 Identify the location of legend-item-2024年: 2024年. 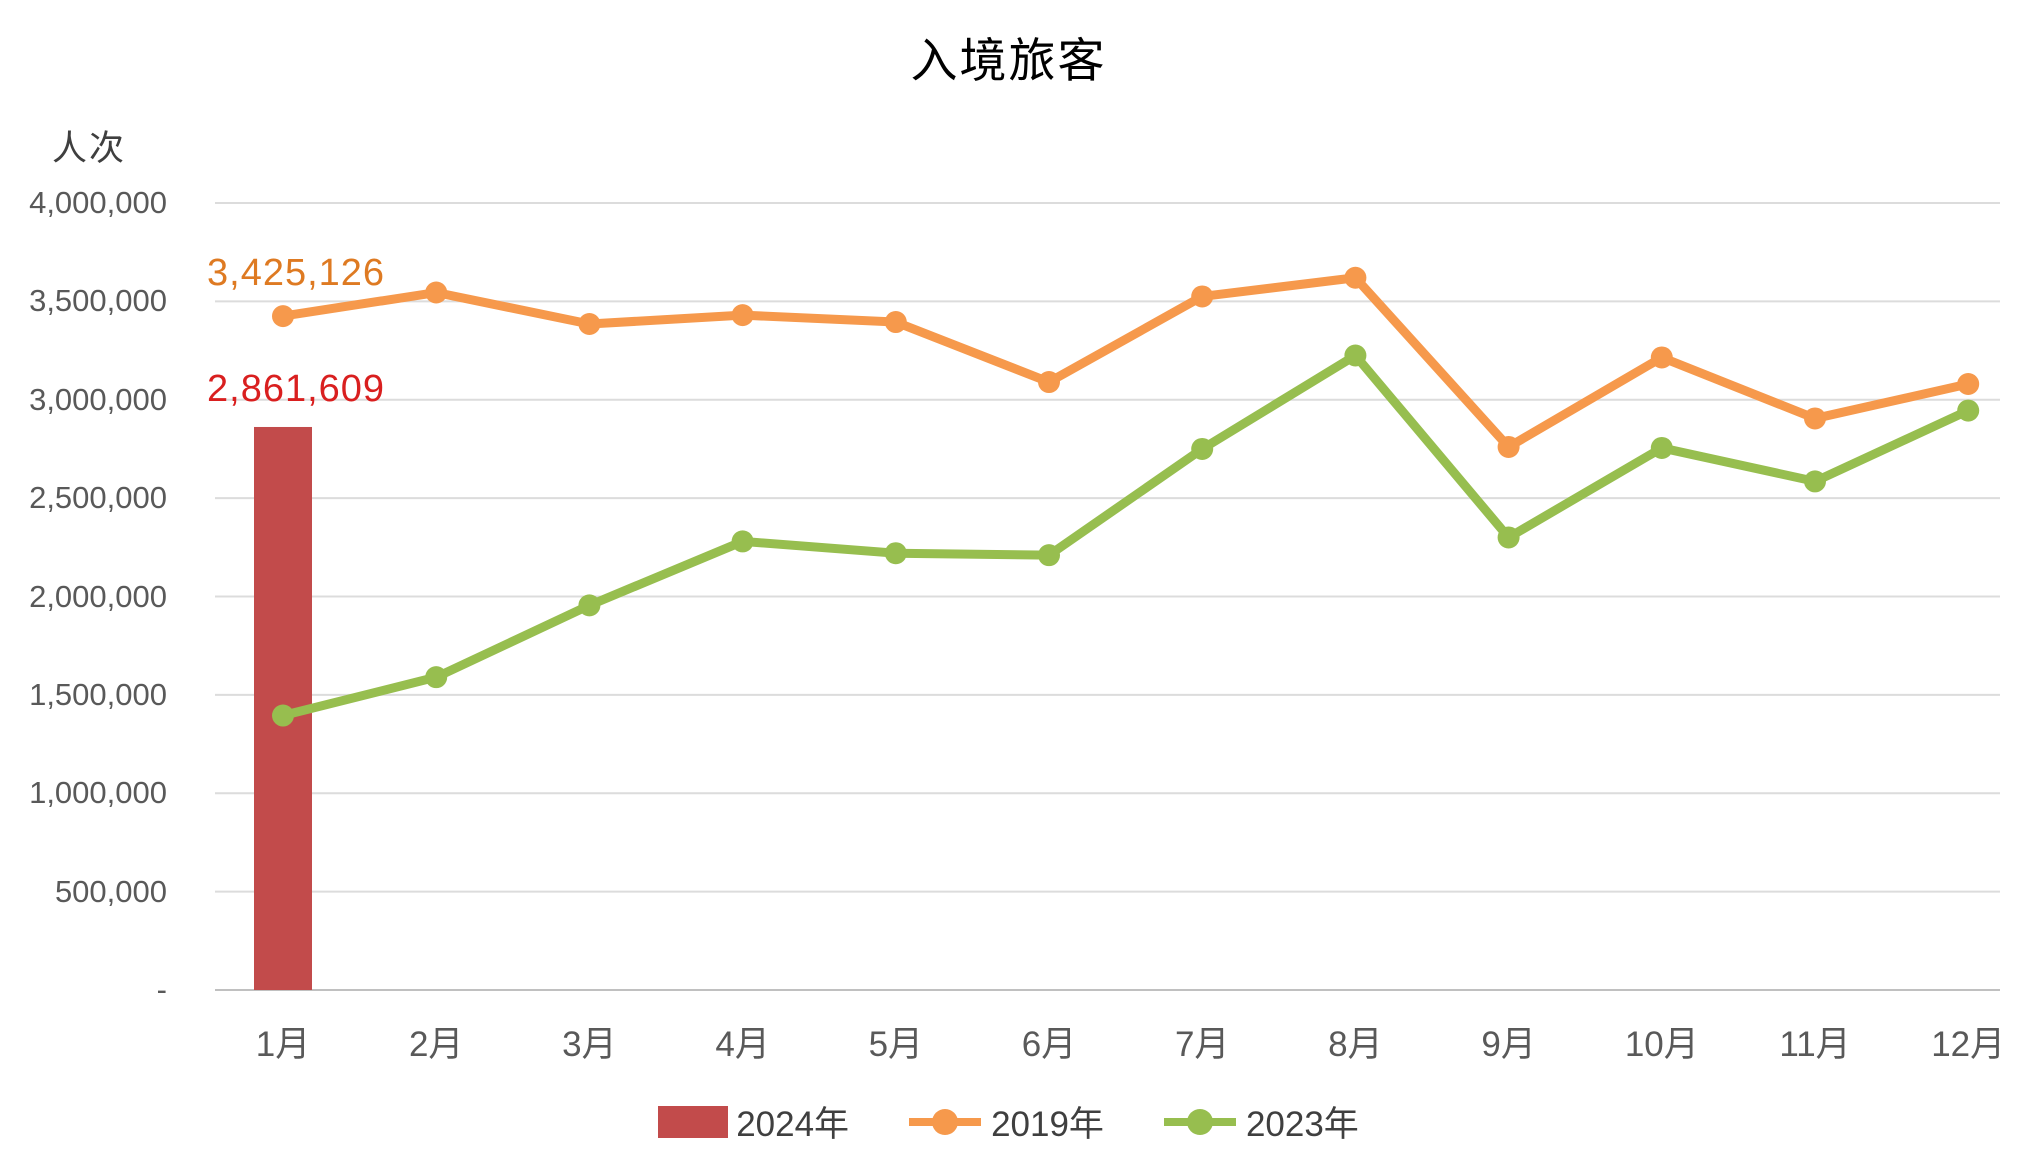
(753, 1121).